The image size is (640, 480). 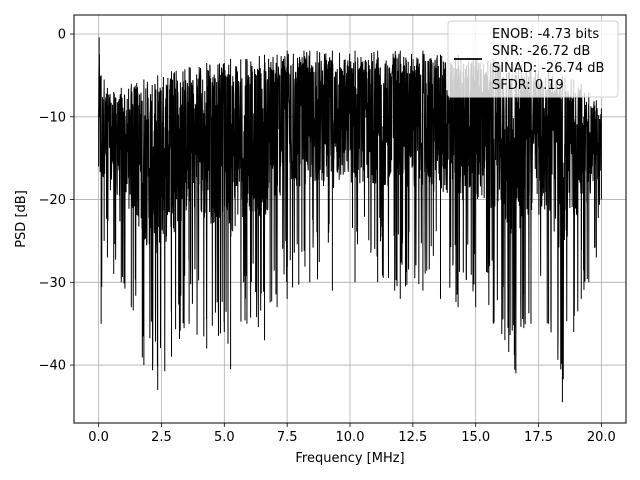 I want to click on x-axis-label: Frequency [MHz], so click(x=349, y=458).